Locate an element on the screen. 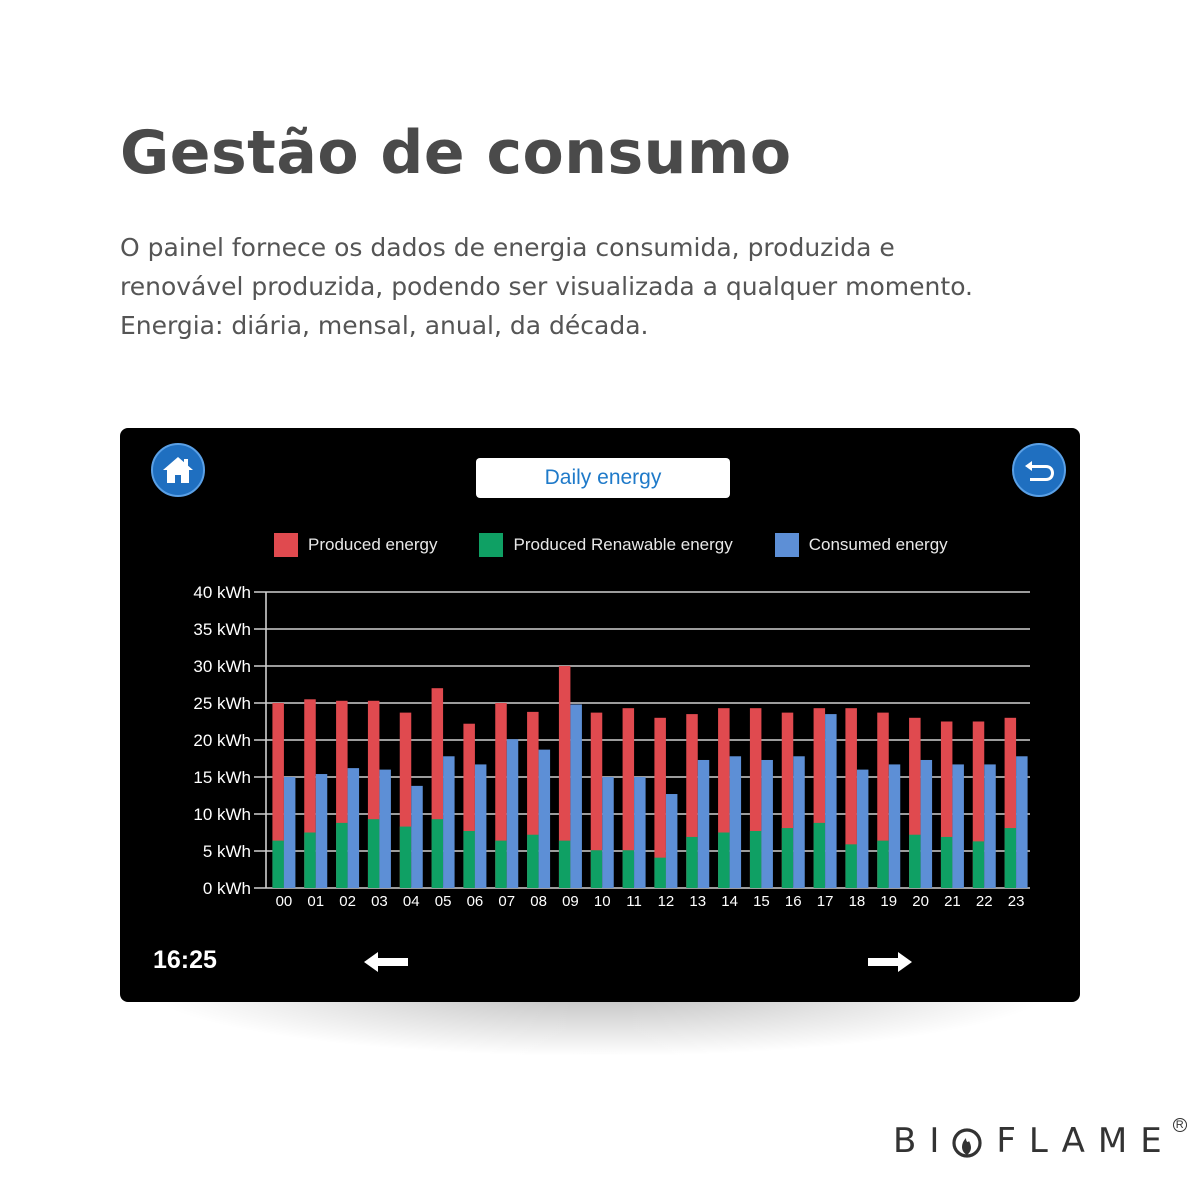 This screenshot has height=1200, width=1200. brand-name-right: FLAME is located at coordinates (1085, 1141).